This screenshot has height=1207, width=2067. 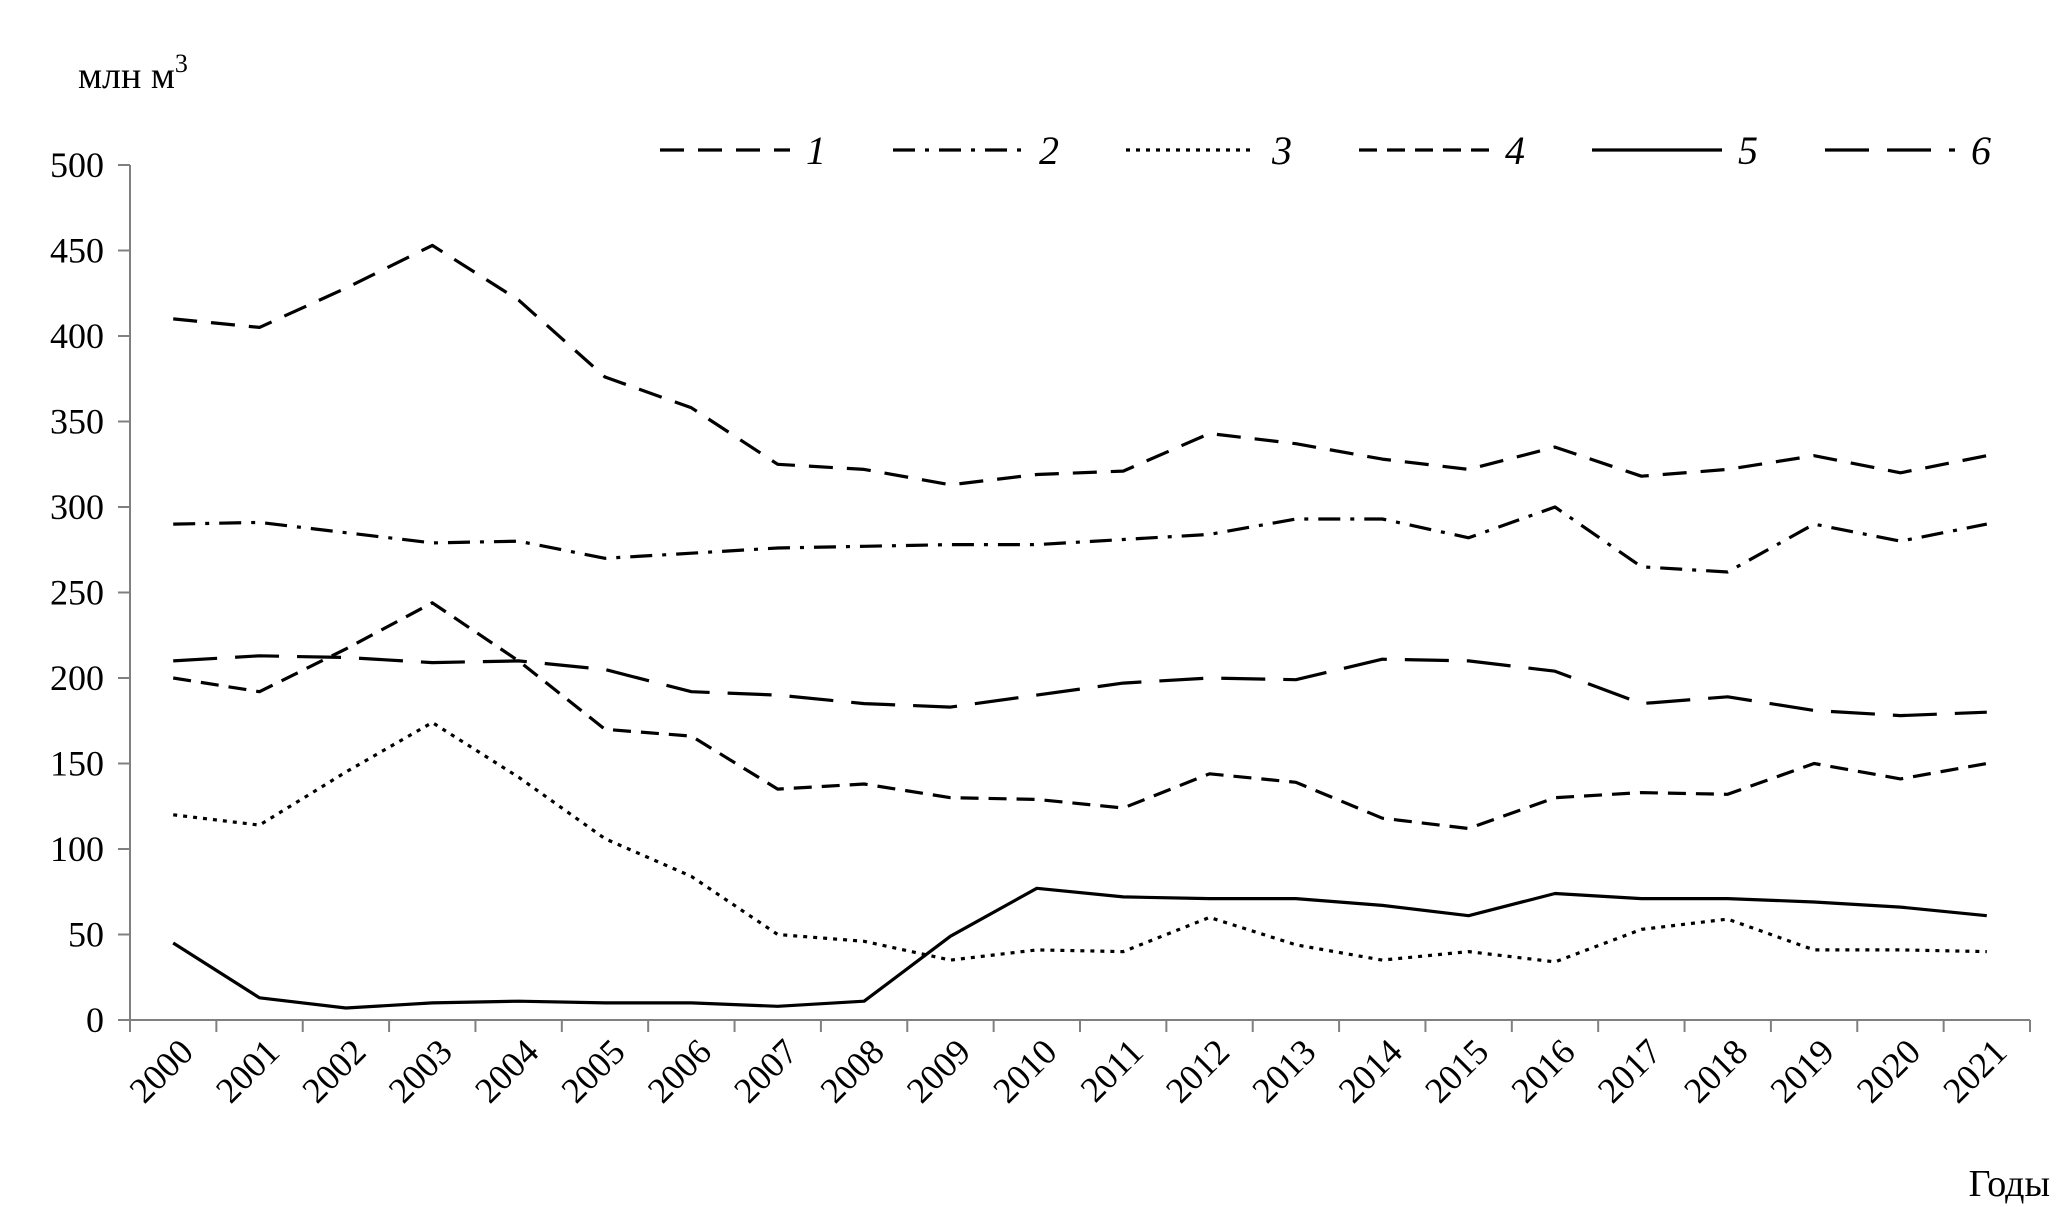 I want to click on y-tick-label: 50, so click(x=86, y=935).